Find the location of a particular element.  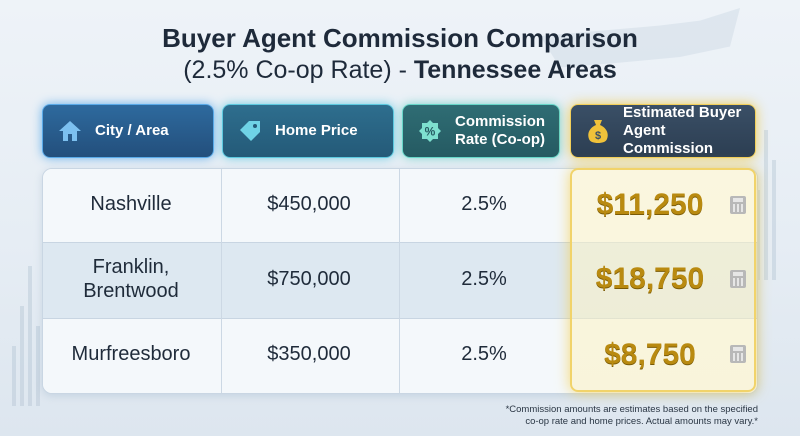

header-rate-line2: Rate (Co-op) is located at coordinates (500, 139).